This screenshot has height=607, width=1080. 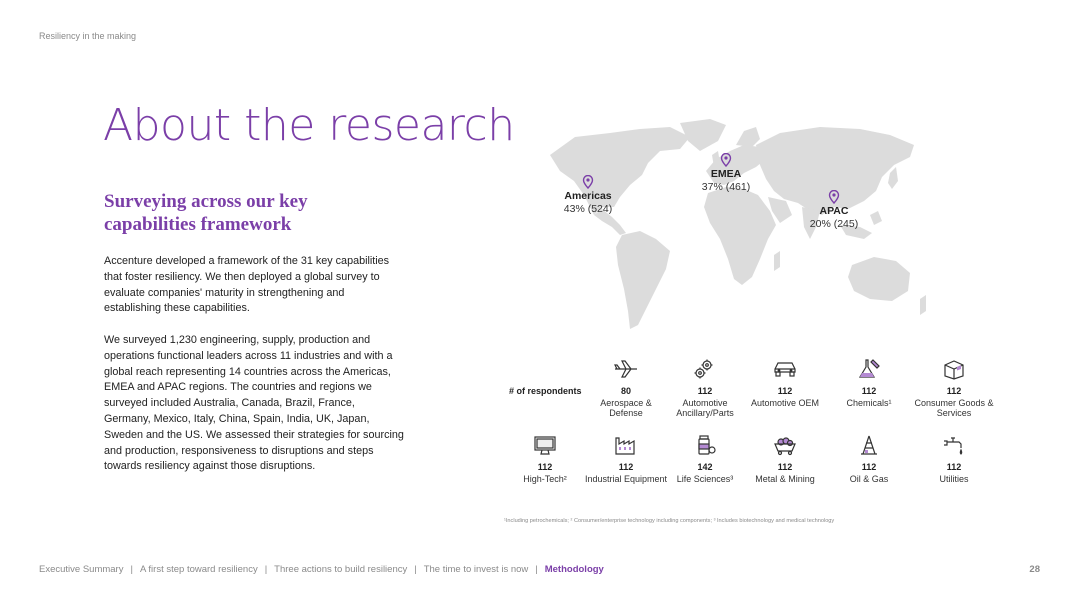 I want to click on monitor-icon, so click(x=545, y=445).